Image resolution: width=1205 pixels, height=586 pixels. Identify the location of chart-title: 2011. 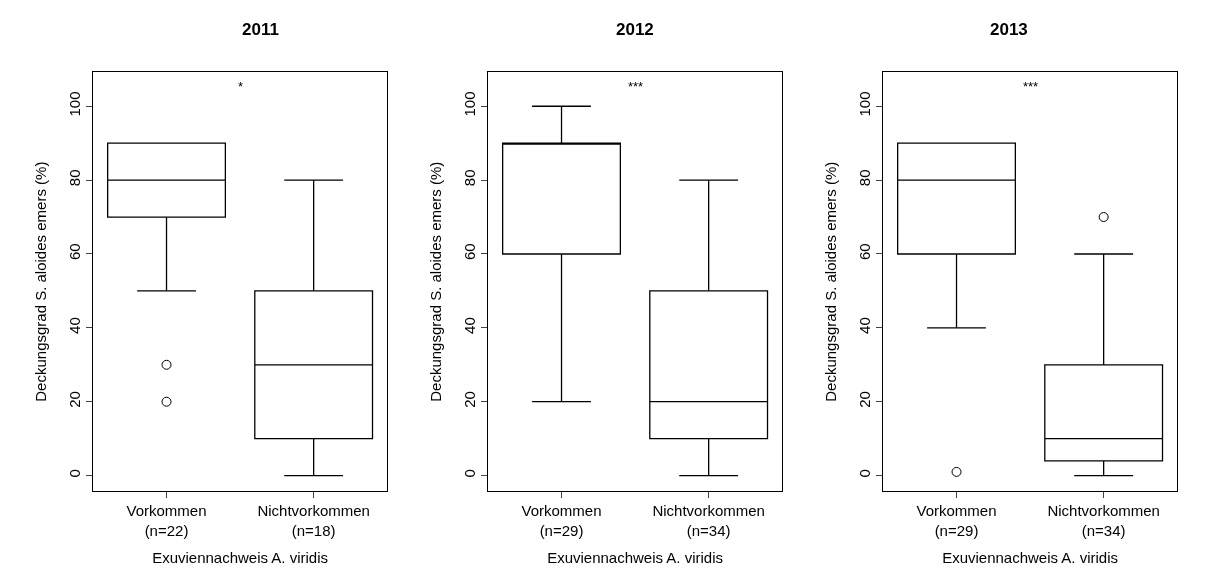
(260, 29).